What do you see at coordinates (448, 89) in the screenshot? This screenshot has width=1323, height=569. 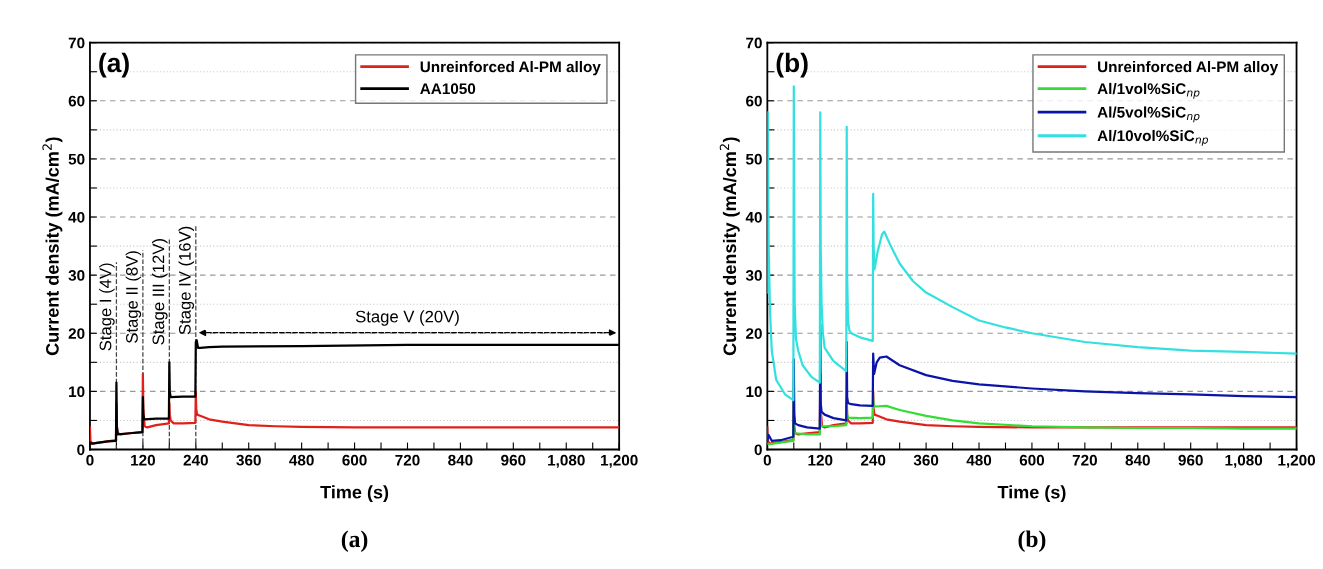 I see `legend-label: AA1050` at bounding box center [448, 89].